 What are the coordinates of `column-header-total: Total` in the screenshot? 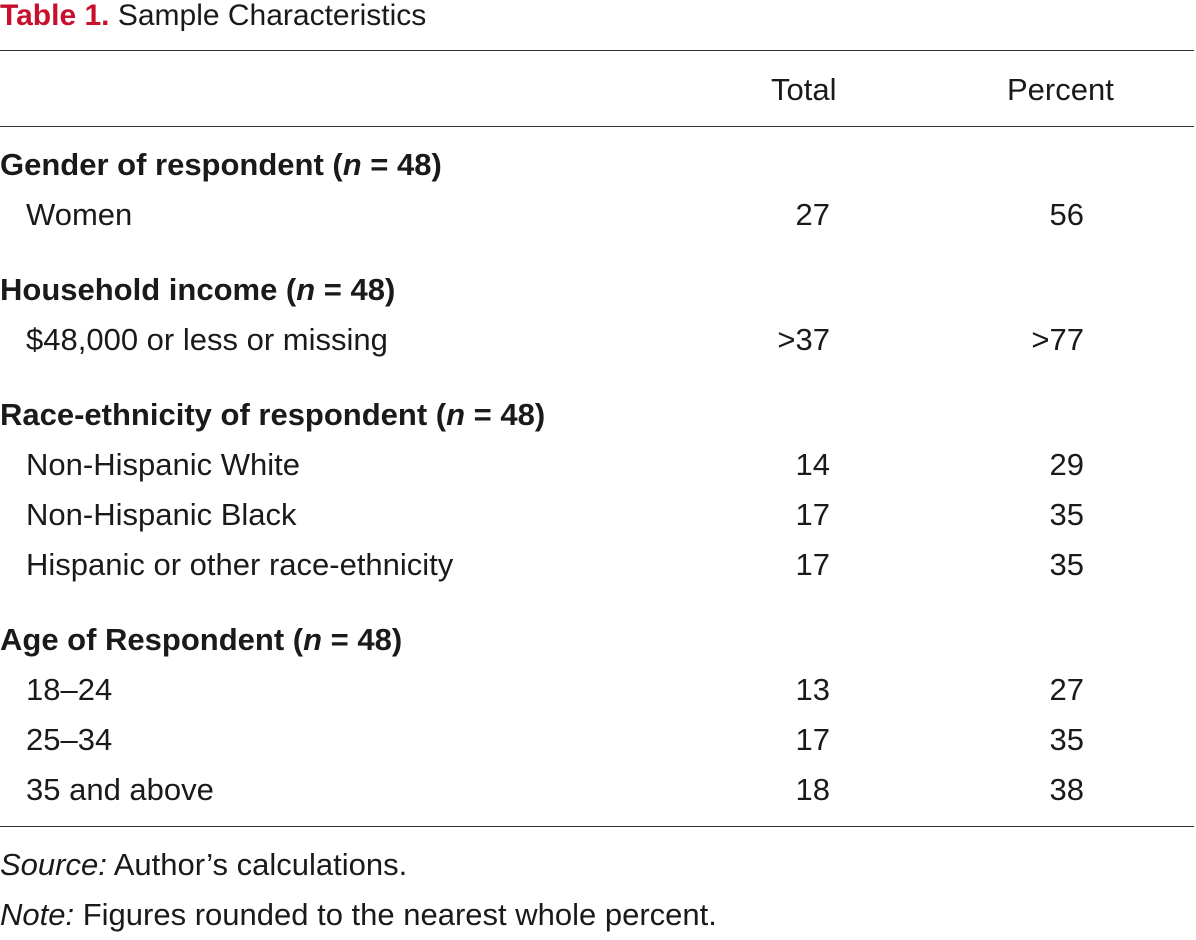 It's located at (804, 89).